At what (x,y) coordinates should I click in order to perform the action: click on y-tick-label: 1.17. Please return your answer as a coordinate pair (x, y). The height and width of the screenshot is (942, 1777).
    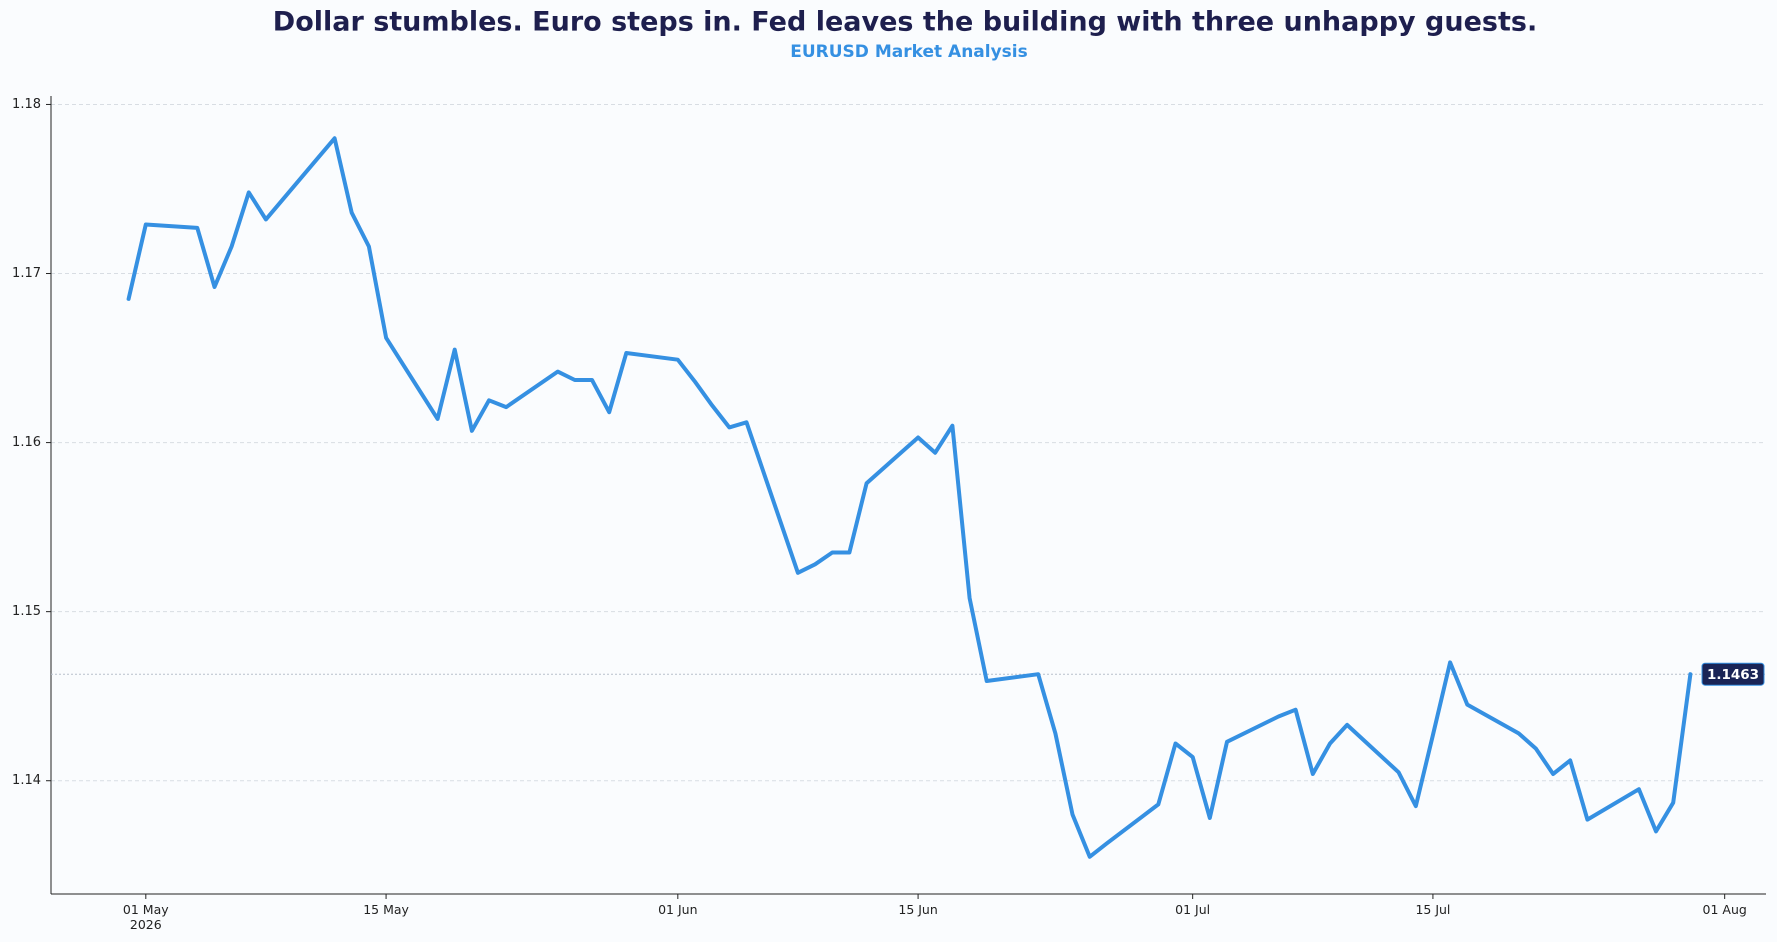
    Looking at the image, I should click on (26, 273).